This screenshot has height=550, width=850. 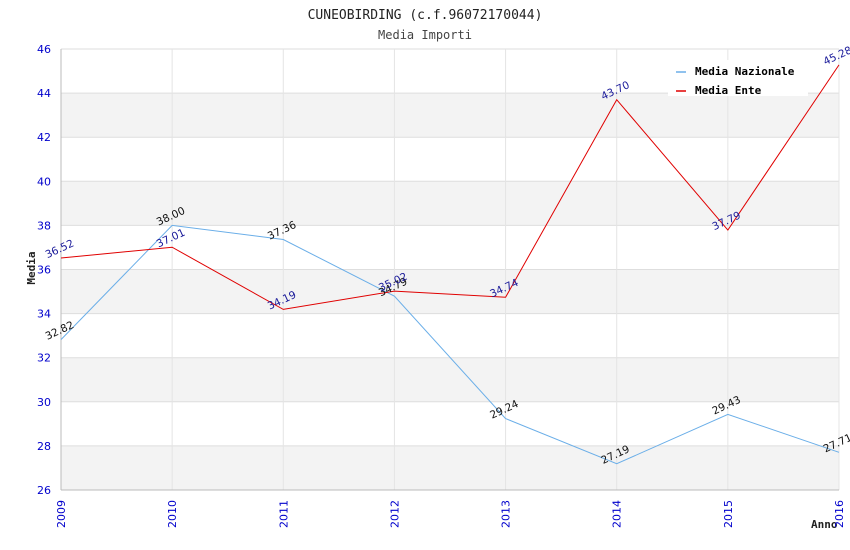 I want to click on x-tick-label: 2009, so click(x=61, y=514).